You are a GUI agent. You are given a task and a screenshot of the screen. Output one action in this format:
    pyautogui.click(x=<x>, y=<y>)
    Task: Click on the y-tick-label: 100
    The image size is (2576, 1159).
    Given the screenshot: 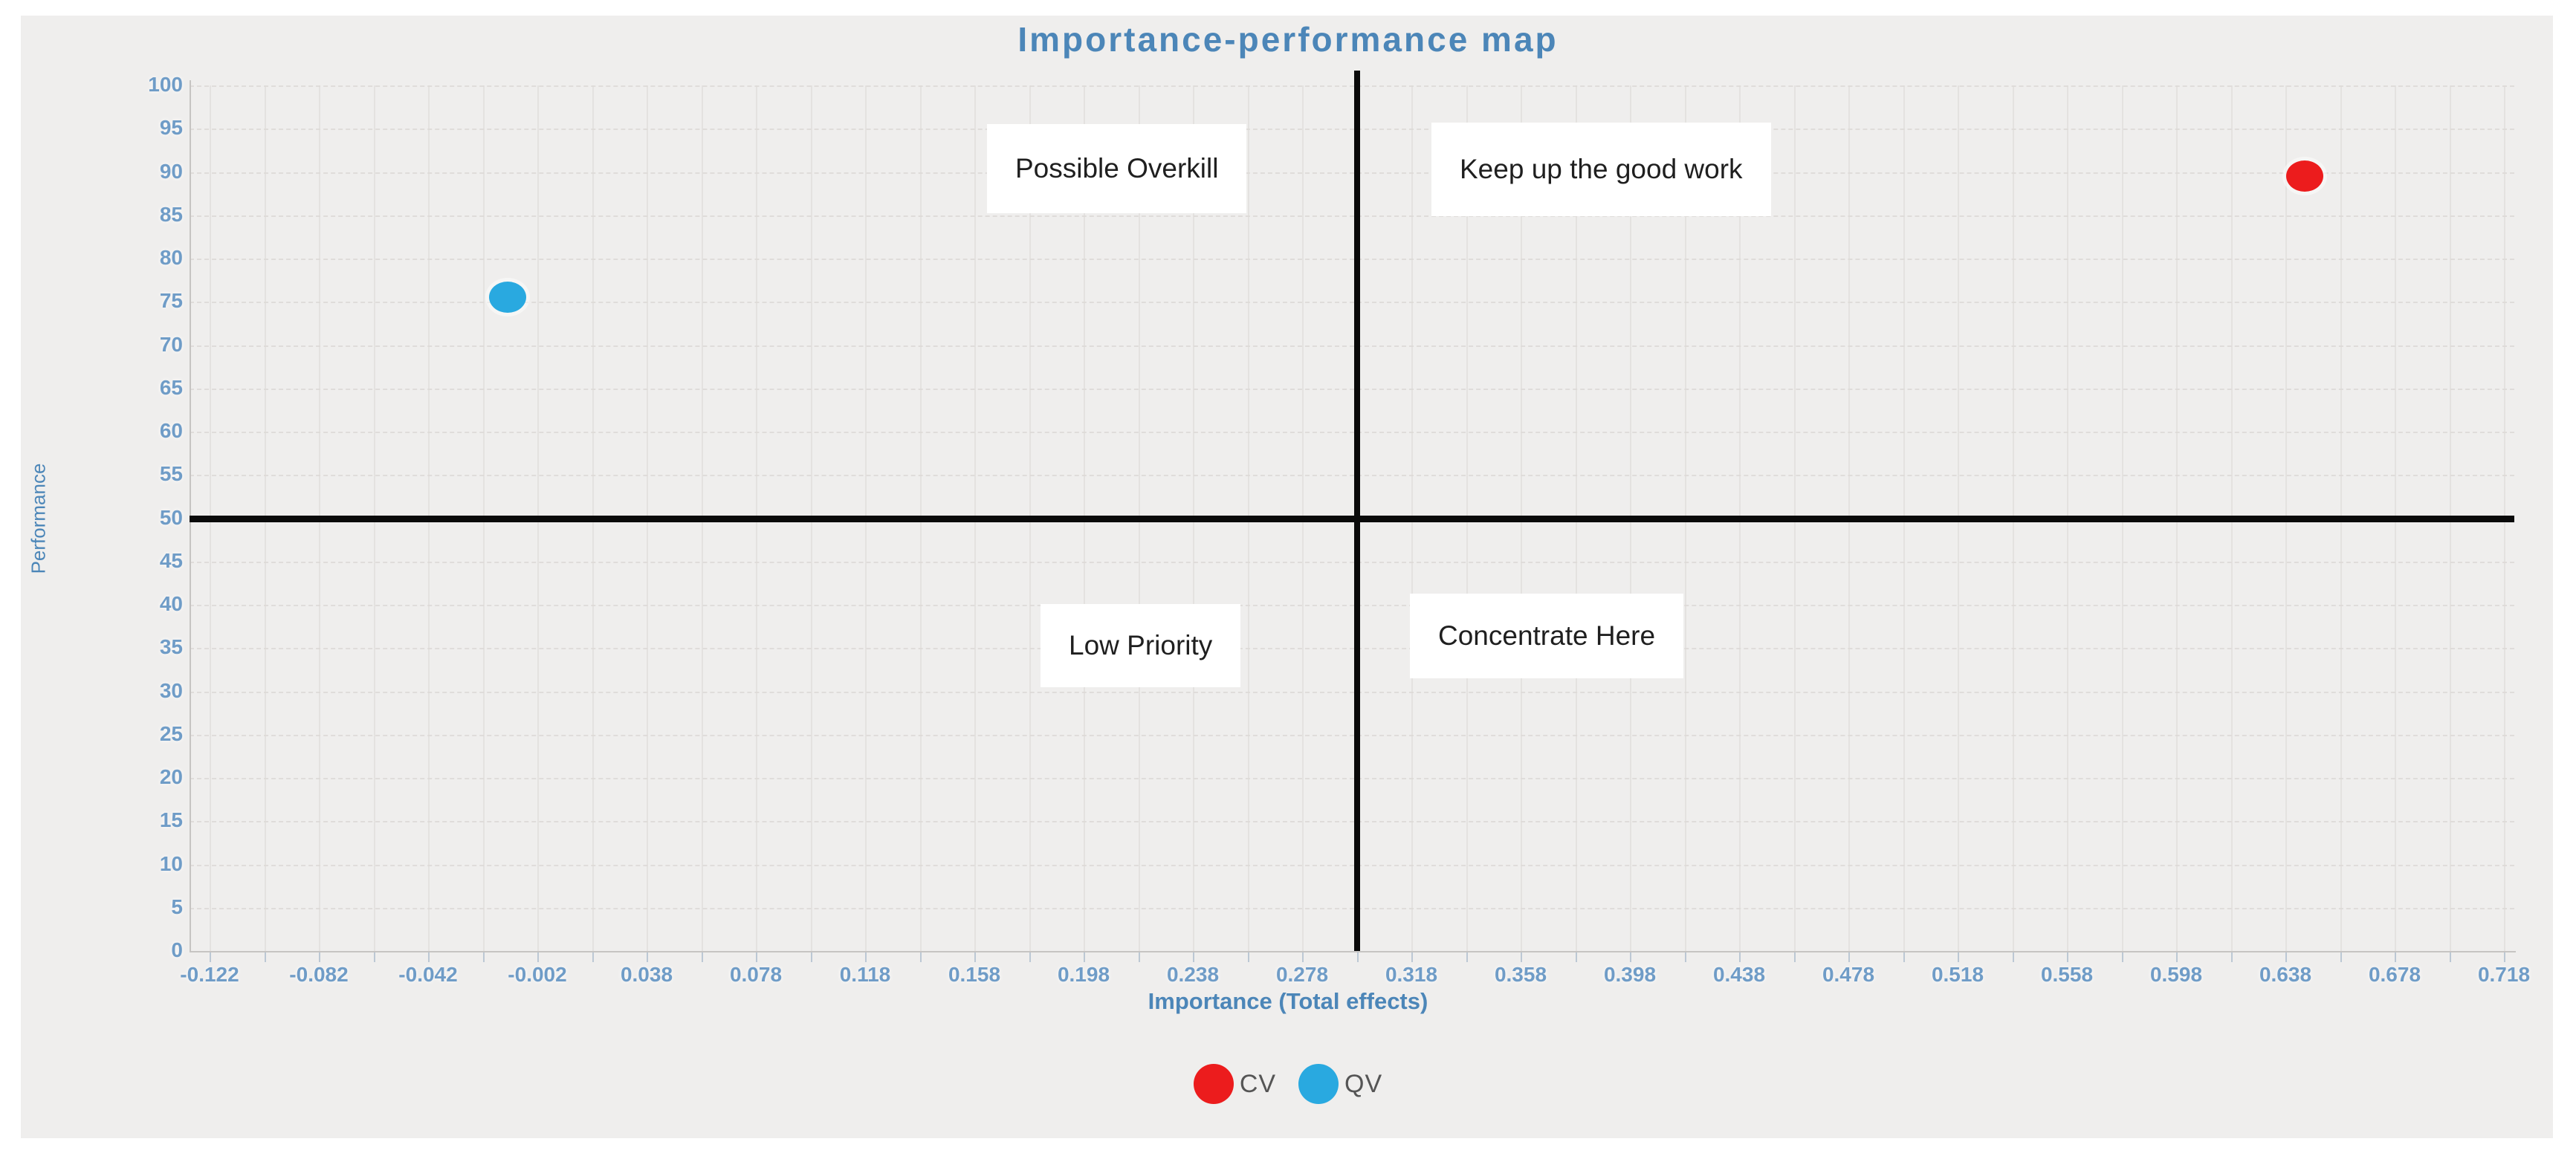 What is the action you would take?
    pyautogui.click(x=165, y=85)
    